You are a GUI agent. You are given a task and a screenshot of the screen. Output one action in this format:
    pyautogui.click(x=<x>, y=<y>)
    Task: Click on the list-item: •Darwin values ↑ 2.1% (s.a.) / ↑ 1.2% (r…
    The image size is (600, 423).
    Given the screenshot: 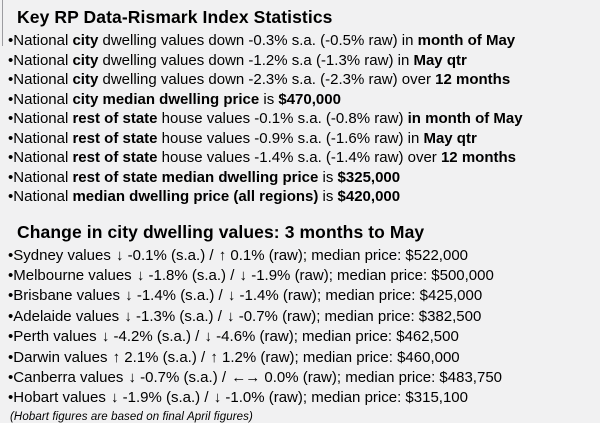 What is the action you would take?
    pyautogui.click(x=304, y=358)
    